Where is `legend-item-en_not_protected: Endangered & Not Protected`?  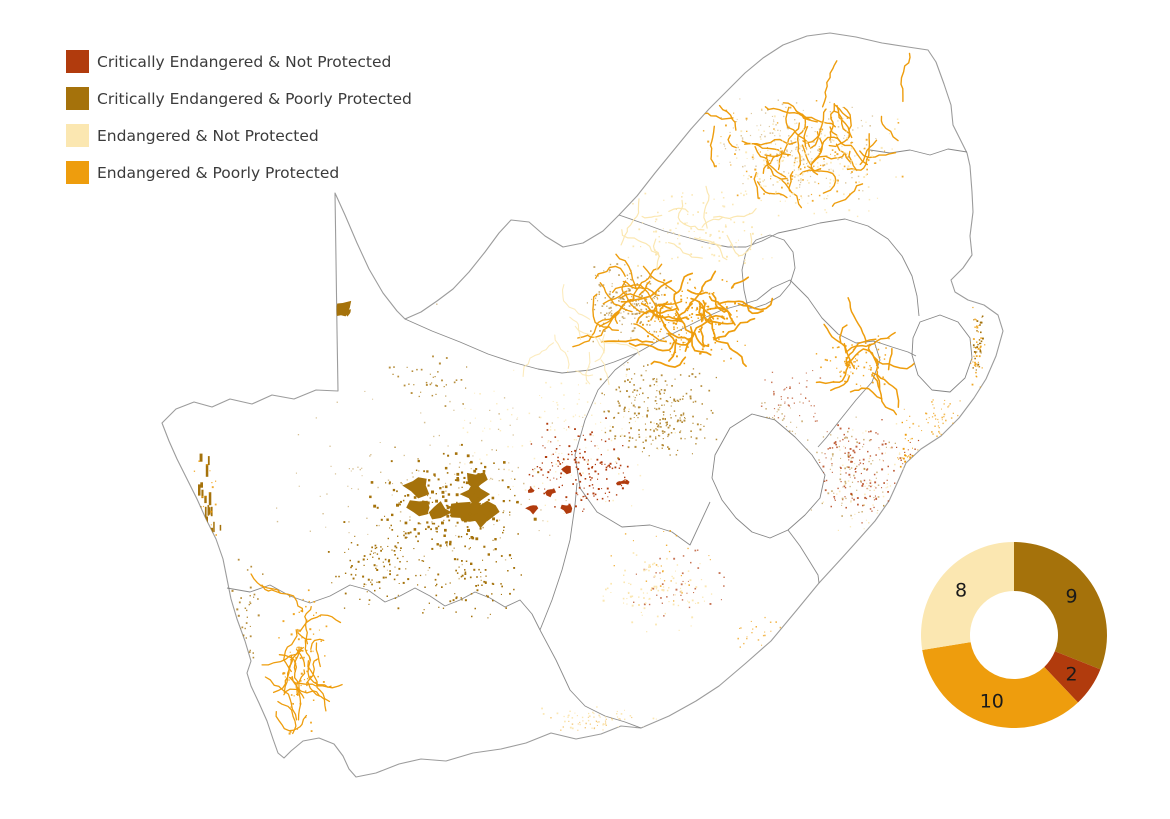 legend-item-en_not_protected: Endangered & Not Protected is located at coordinates (239, 135).